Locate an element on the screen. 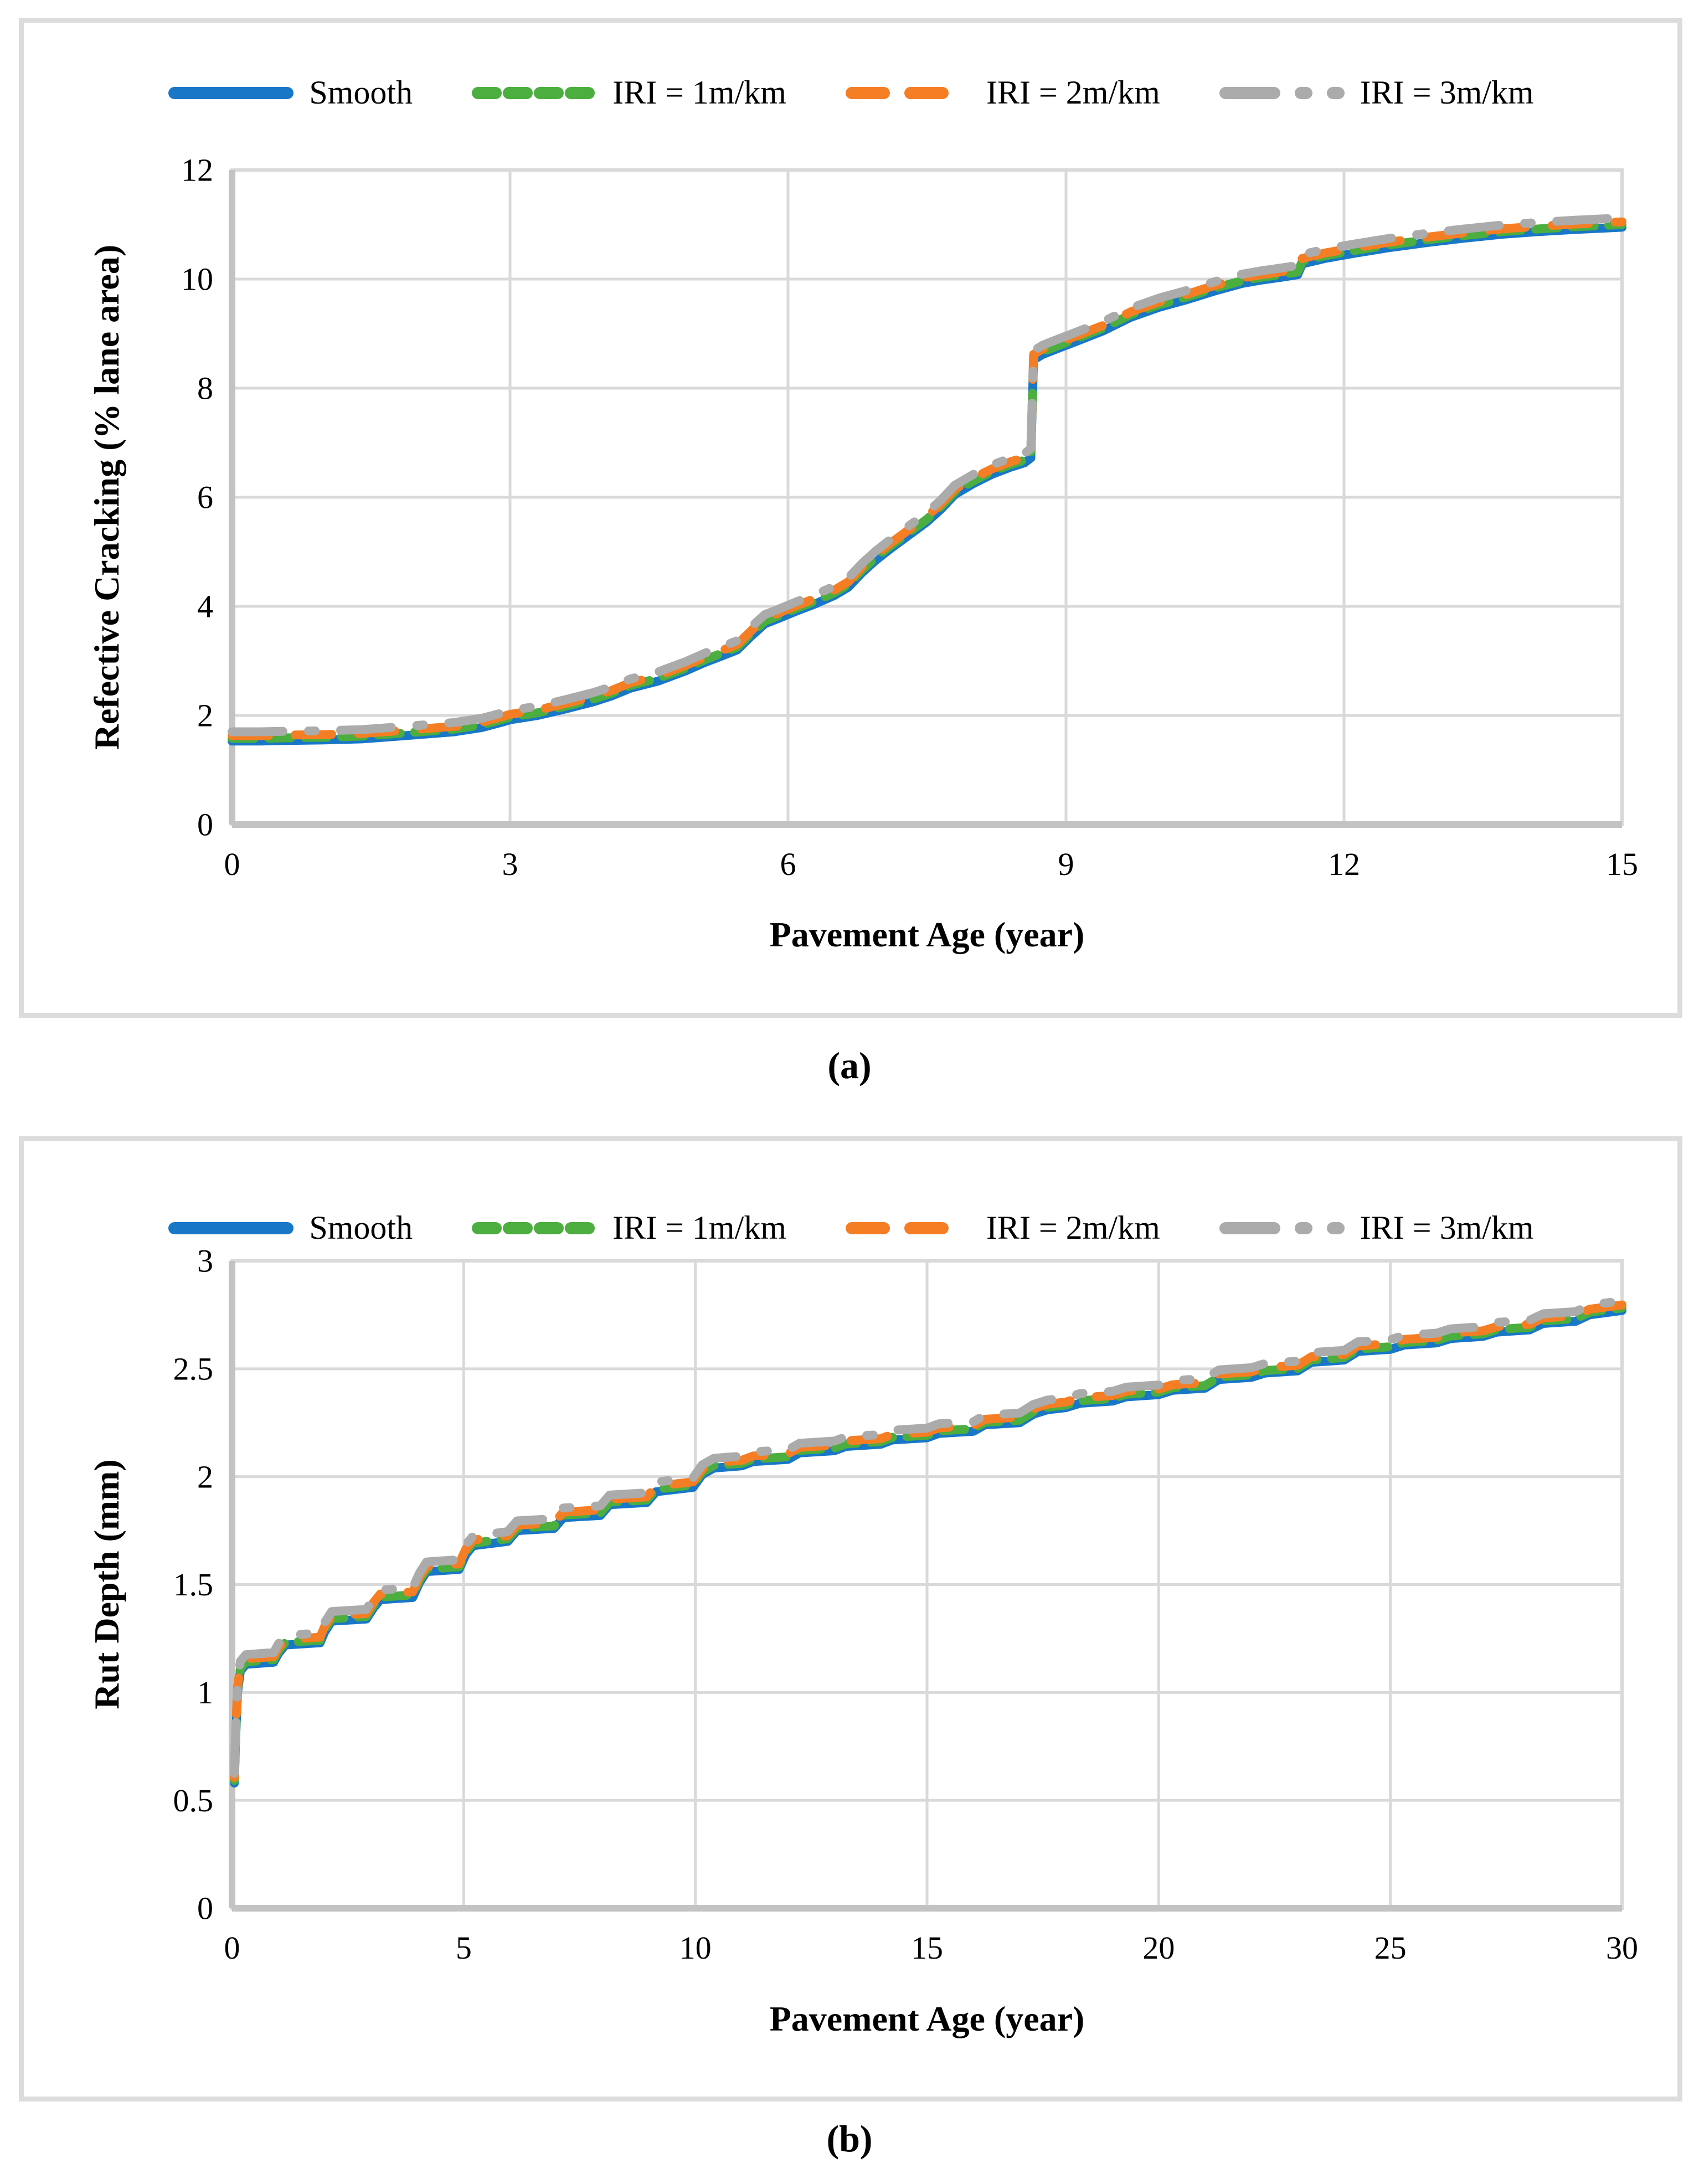  x-axis-title-b: Pavement Age (year) is located at coordinates (927, 2018).